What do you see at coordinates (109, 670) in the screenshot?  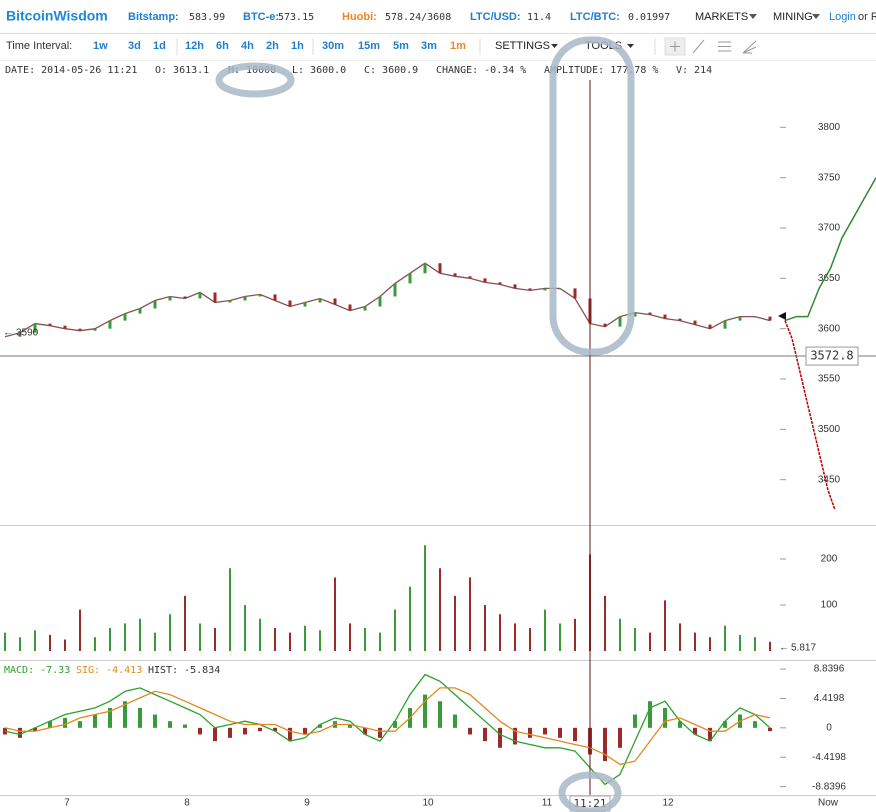 I see `macd-label: SIG: -4.413` at bounding box center [109, 670].